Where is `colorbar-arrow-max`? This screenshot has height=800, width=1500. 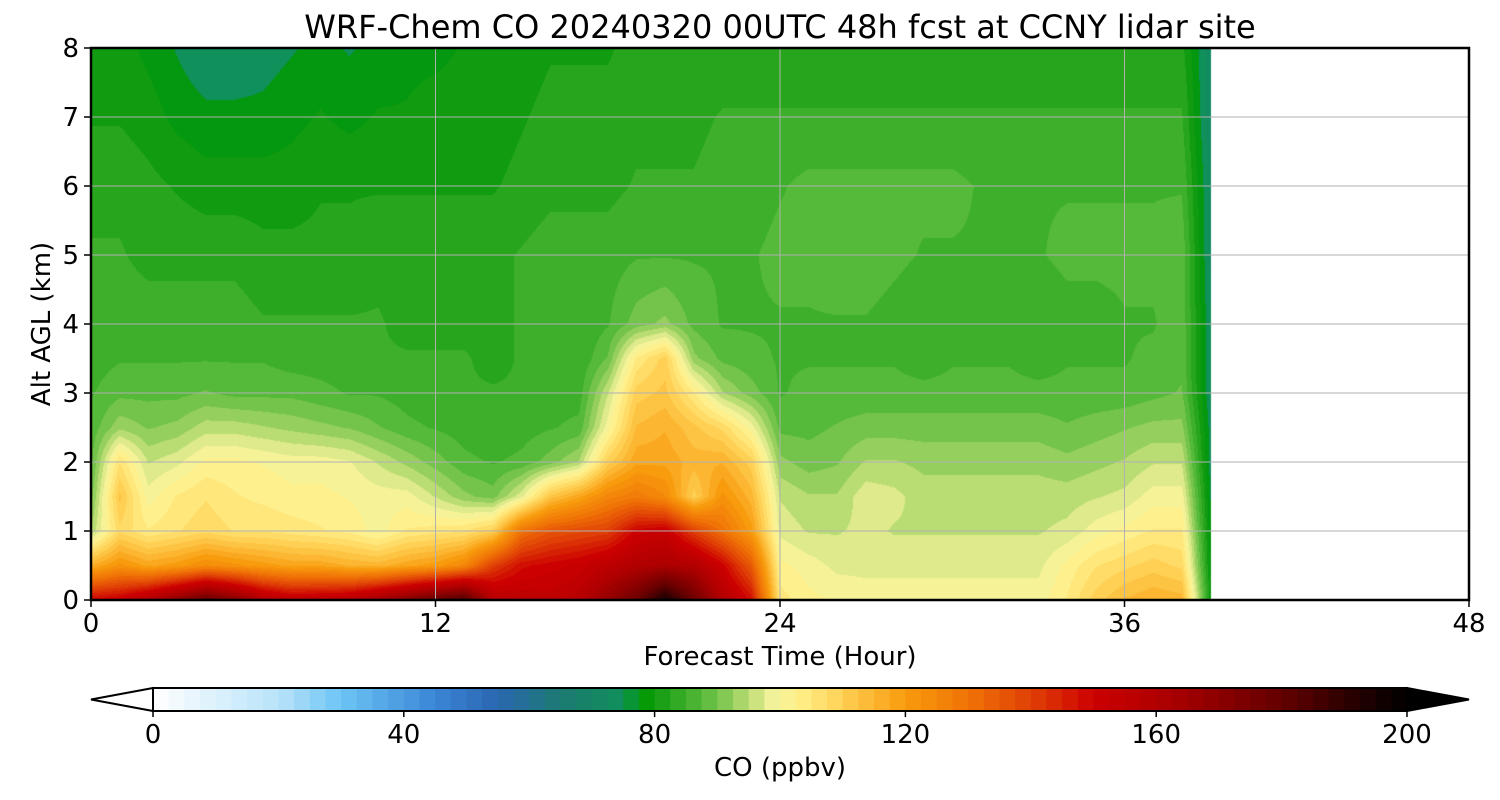
colorbar-arrow-max is located at coordinates (1438, 699).